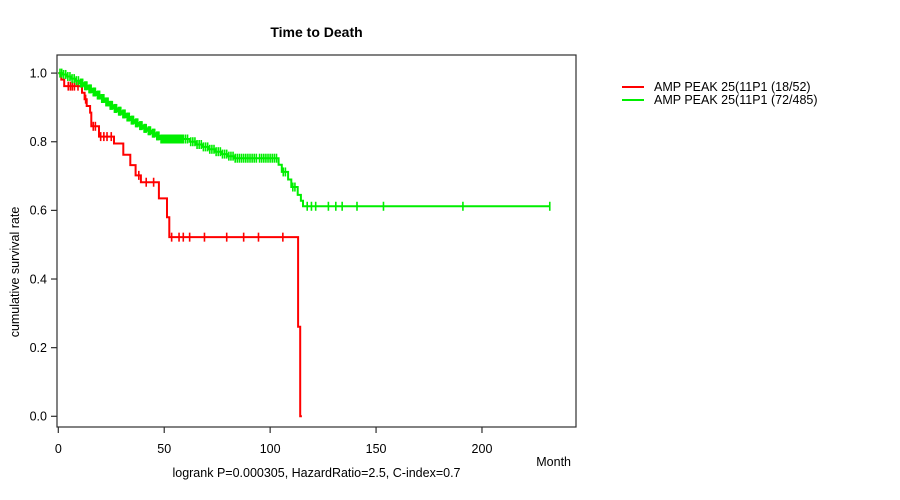 Image resolution: width=900 pixels, height=500 pixels. I want to click on y-tick-label: 0.6, so click(38, 211).